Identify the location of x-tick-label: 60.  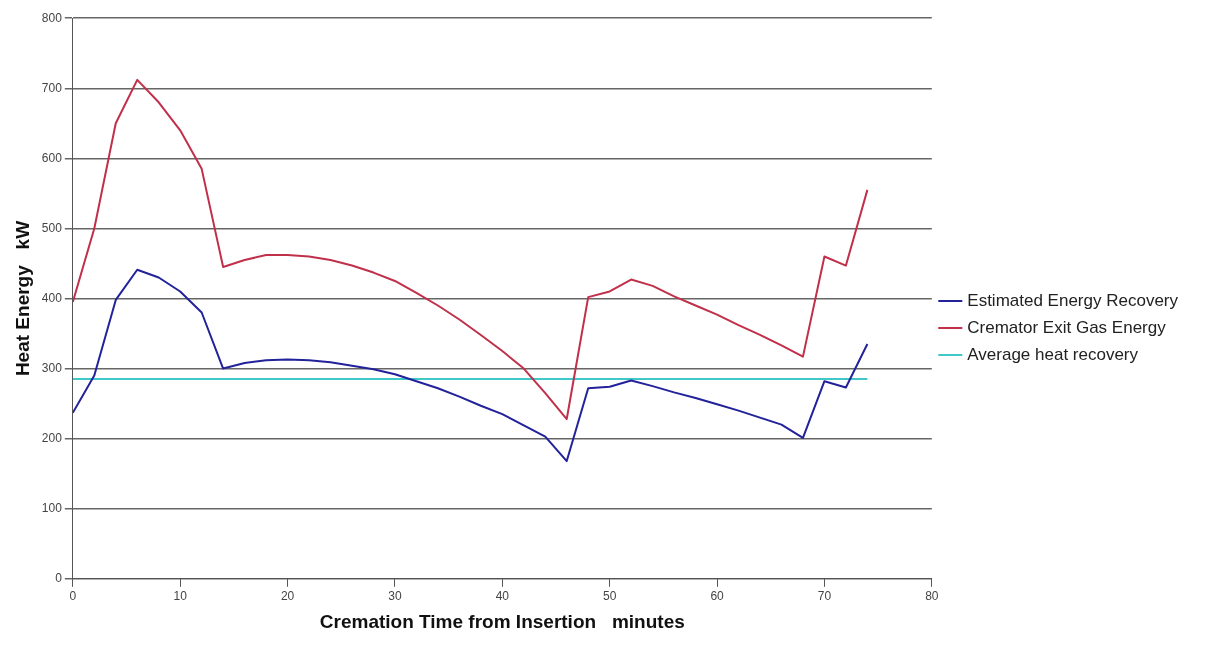
(717, 596).